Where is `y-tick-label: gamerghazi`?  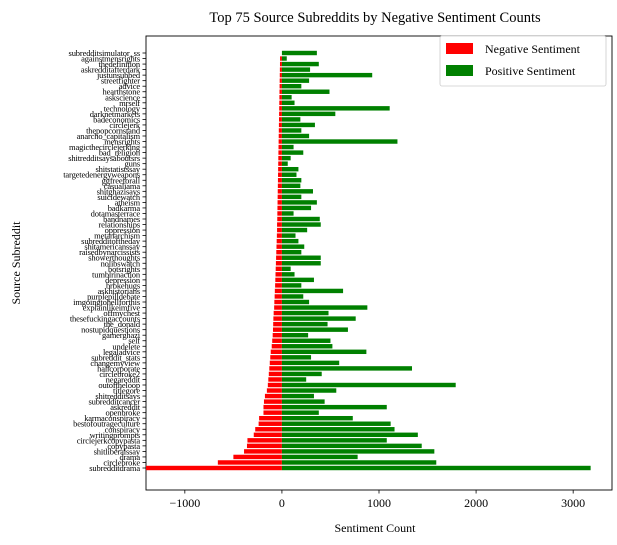
y-tick-label: gamerghazi is located at coordinates (121, 335).